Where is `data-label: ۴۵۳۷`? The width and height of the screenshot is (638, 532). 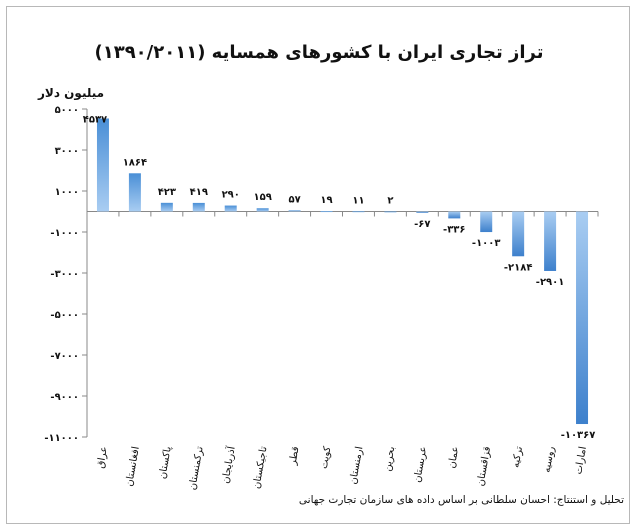 data-label: ۴۵۳۷ is located at coordinates (95, 119).